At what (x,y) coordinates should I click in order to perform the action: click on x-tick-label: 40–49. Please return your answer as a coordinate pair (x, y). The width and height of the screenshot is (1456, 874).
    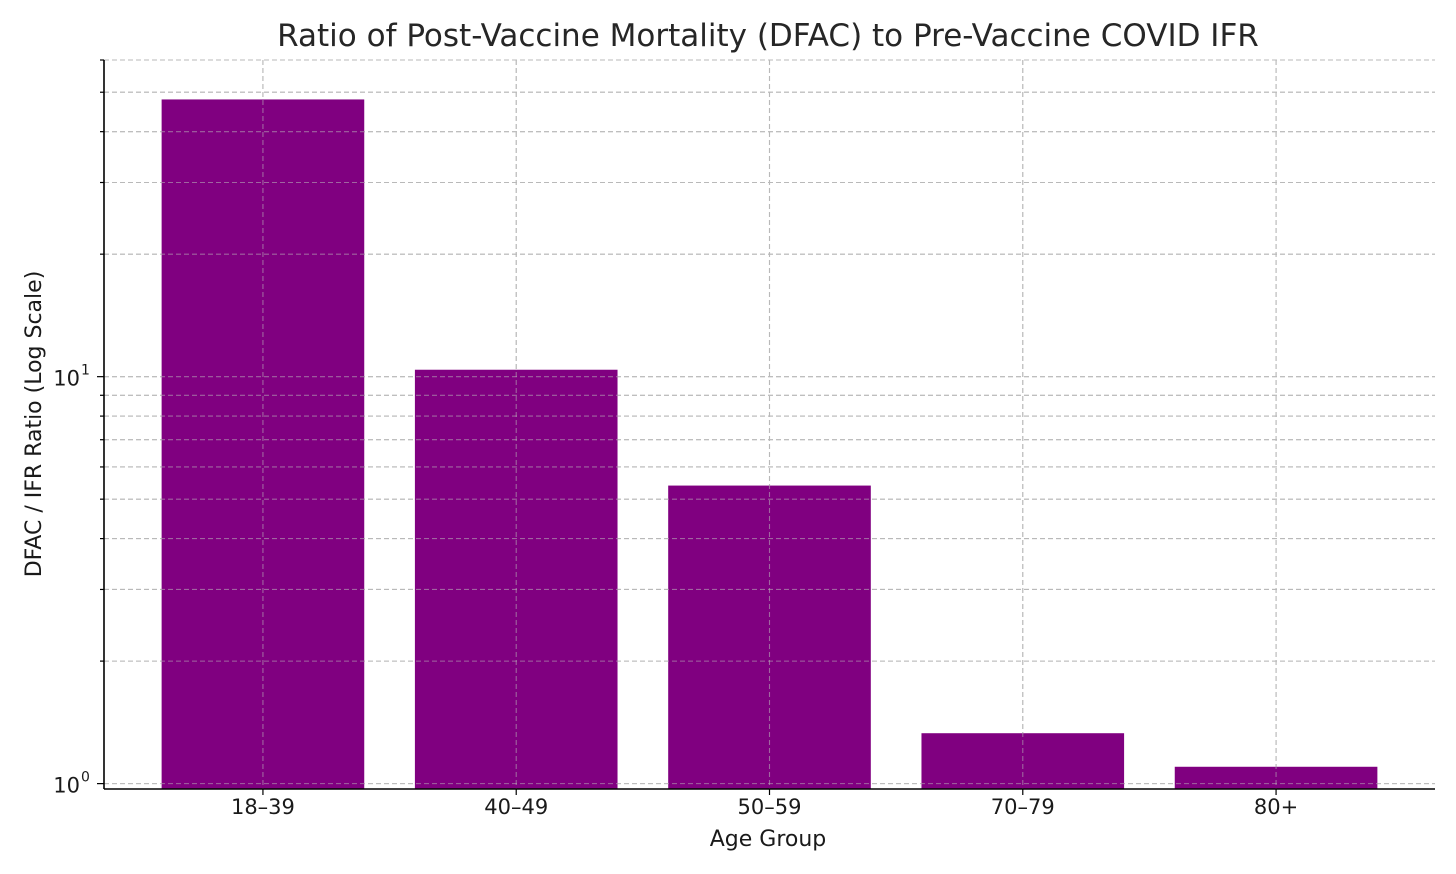
    Looking at the image, I should click on (516, 807).